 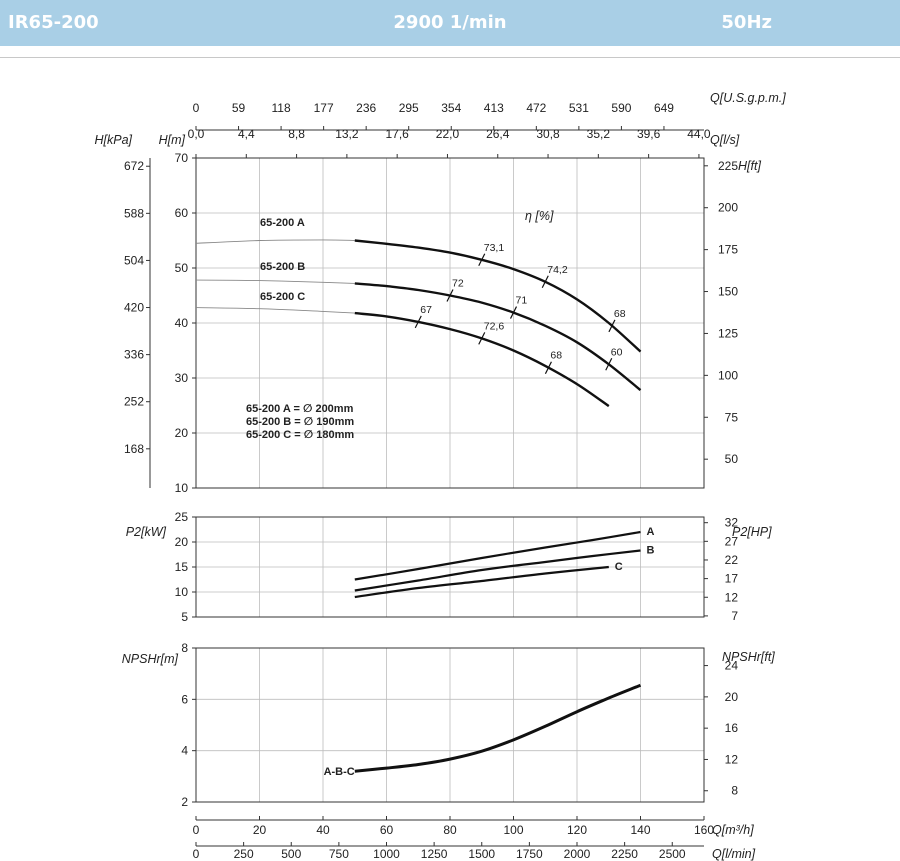 I want to click on efficiency-label: 73,1, so click(x=494, y=248).